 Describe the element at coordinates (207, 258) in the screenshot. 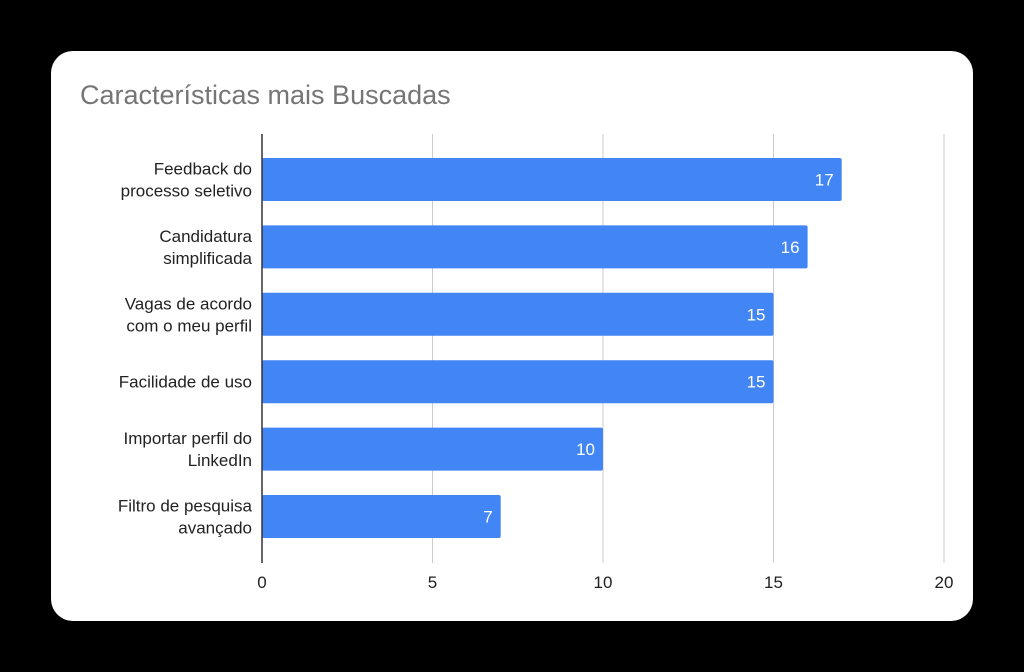

I see `category-label: simplificada` at that location.